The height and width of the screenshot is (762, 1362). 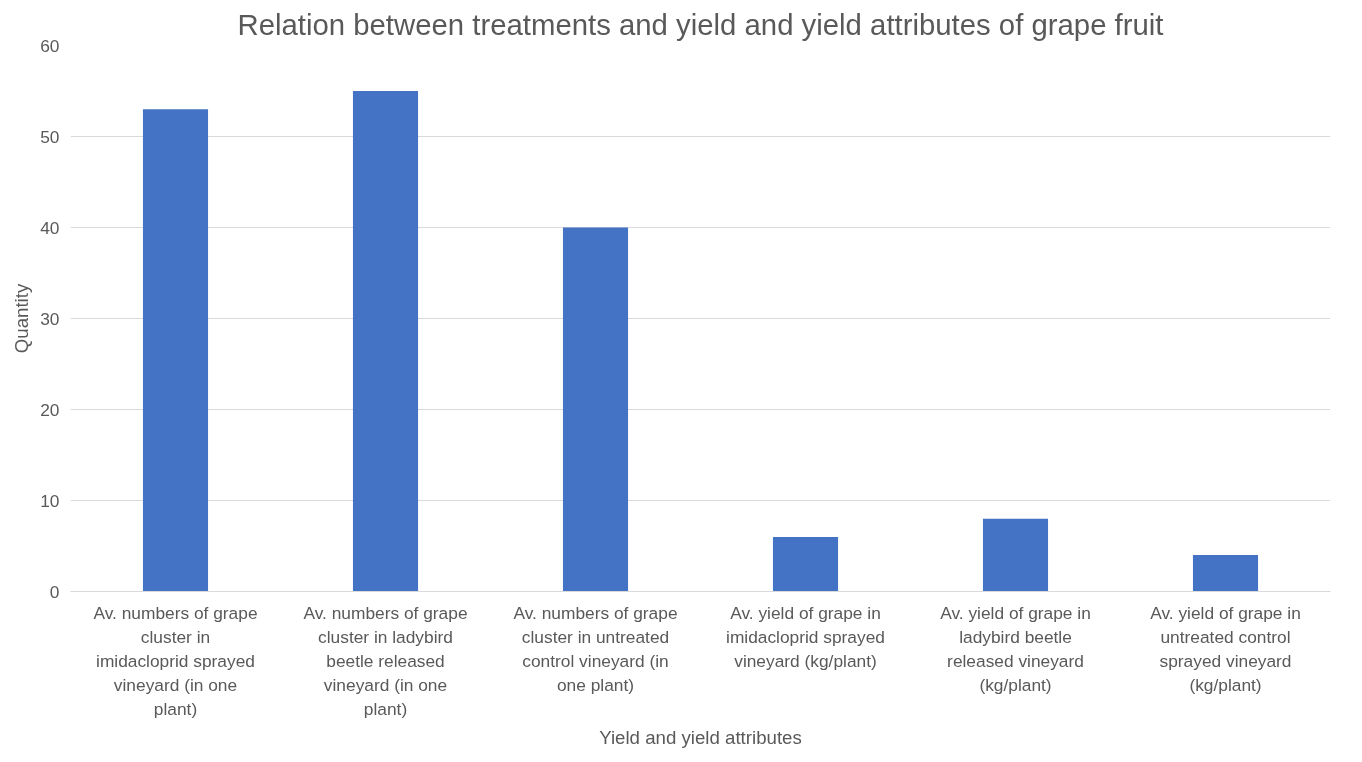 I want to click on x-tick-label: Av. numbers of grape cluster in untreated control vineyard (in one plant), so click(x=595, y=648).